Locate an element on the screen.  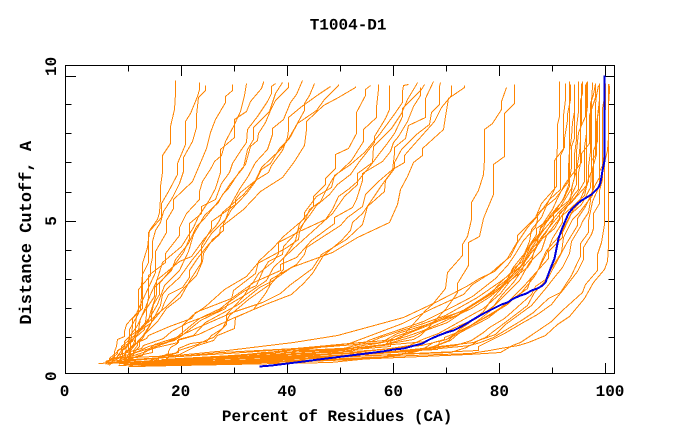
svg-text: 100 is located at coordinates (610, 392).